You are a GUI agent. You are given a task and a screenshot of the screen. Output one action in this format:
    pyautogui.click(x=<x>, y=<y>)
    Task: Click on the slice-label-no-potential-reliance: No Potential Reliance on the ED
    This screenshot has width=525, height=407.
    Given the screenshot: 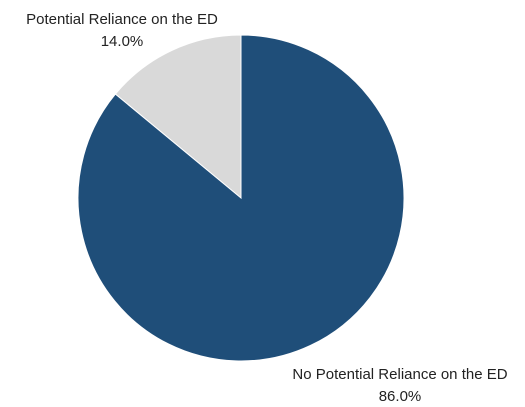 What is the action you would take?
    pyautogui.click(x=399, y=374)
    